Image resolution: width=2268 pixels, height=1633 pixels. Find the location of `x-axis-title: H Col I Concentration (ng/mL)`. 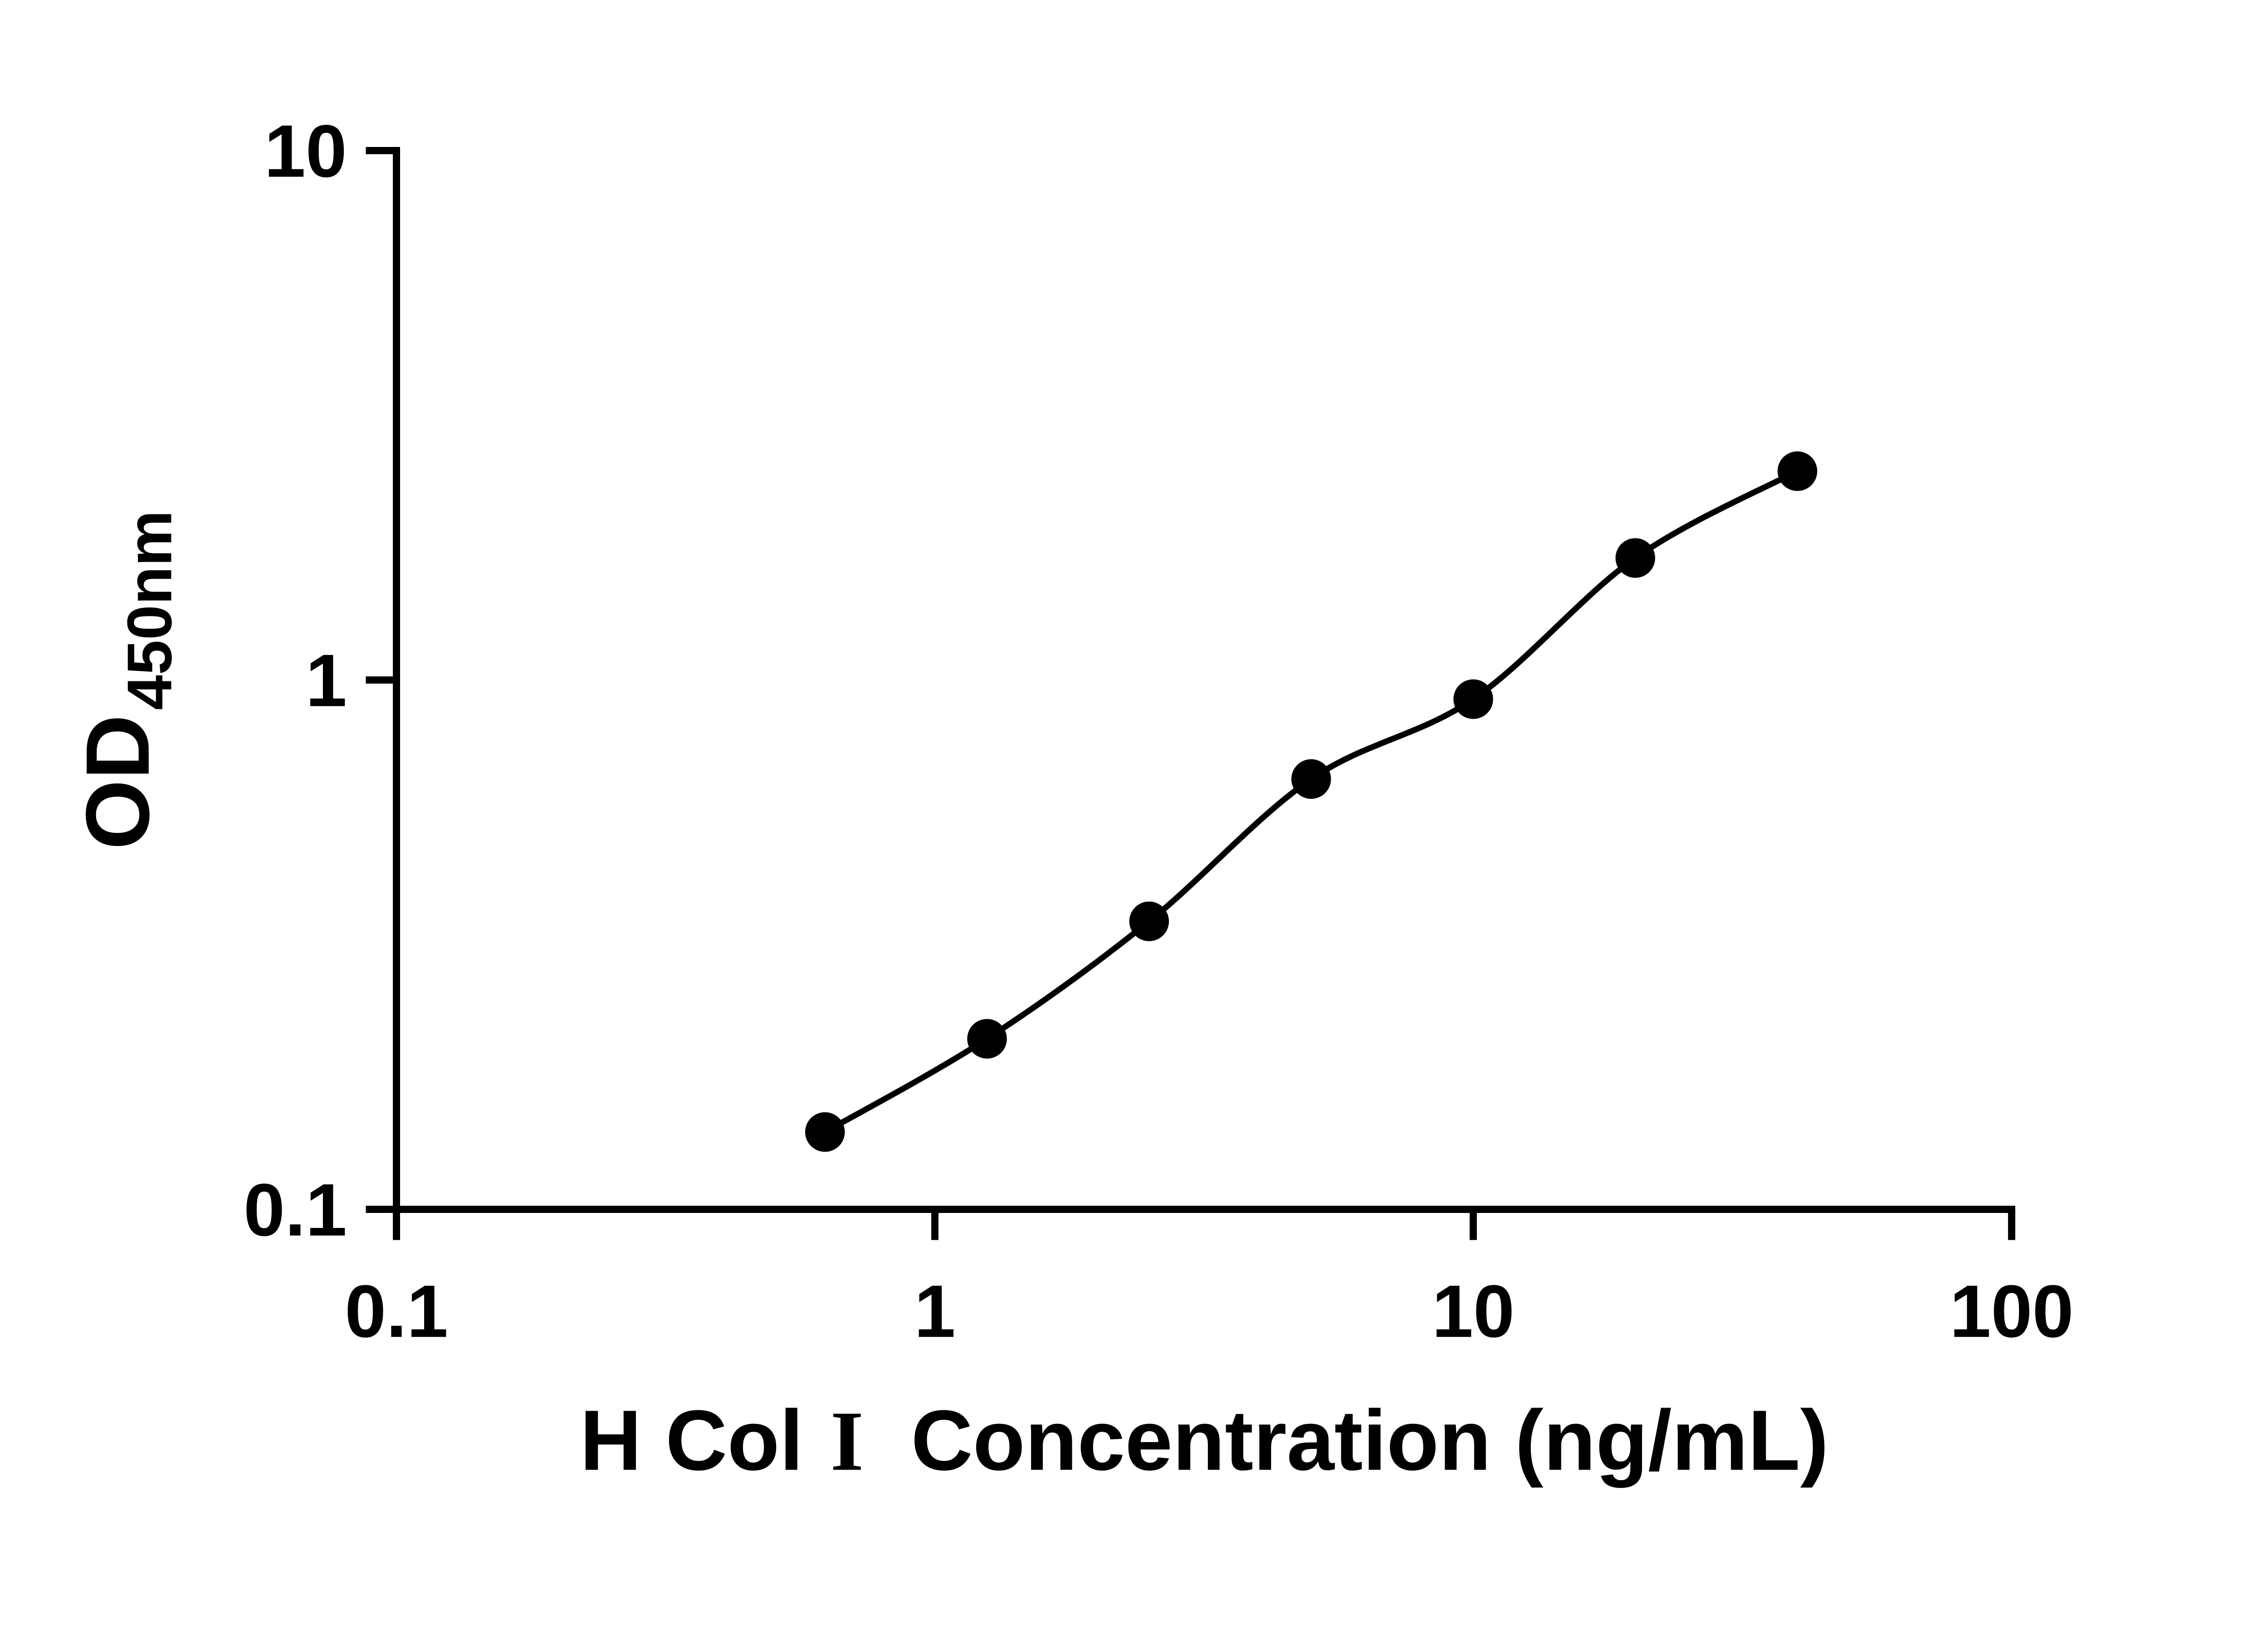

x-axis-title: H Col I Concentration (ng/mL) is located at coordinates (1204, 1440).